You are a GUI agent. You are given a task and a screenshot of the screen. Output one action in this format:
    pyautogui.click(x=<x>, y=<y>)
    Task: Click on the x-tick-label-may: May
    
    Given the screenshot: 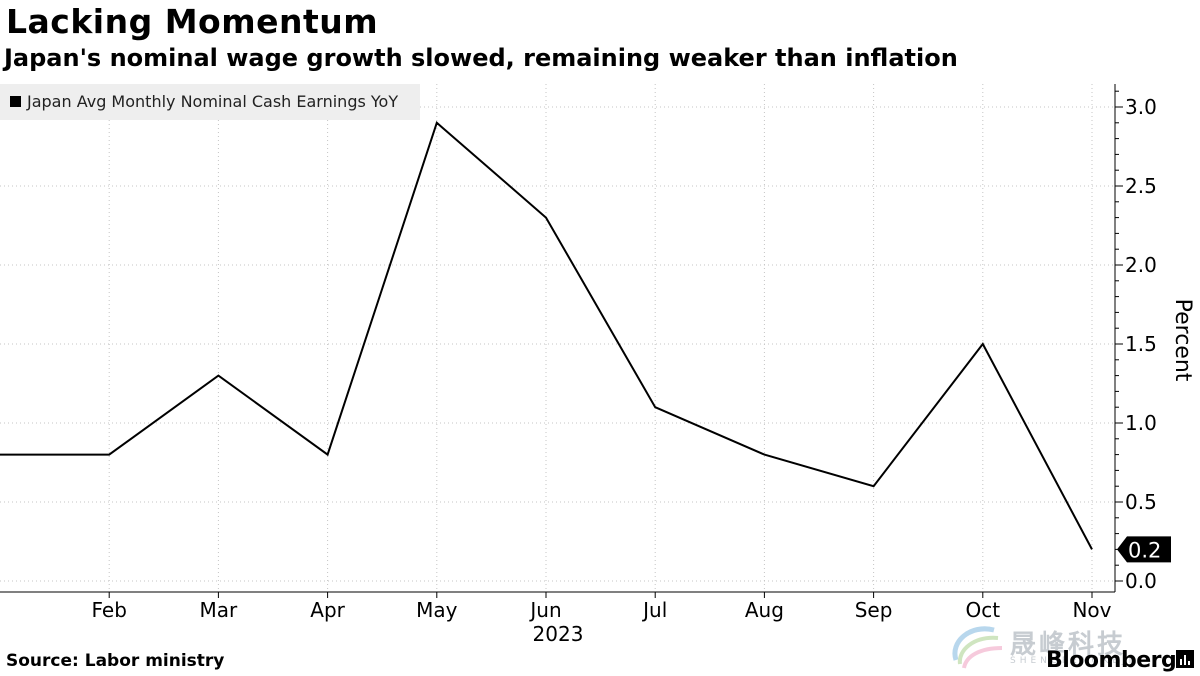 What is the action you would take?
    pyautogui.click(x=437, y=610)
    